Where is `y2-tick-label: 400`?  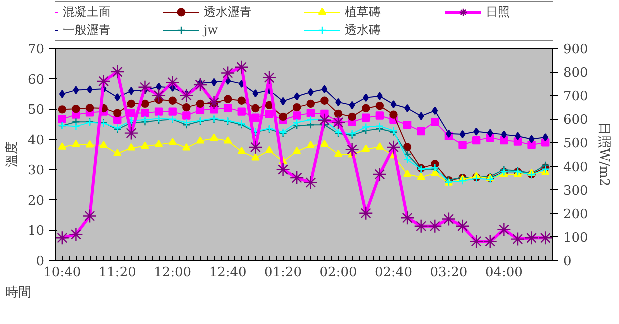
y2-tick-label: 400 is located at coordinates (576, 168).